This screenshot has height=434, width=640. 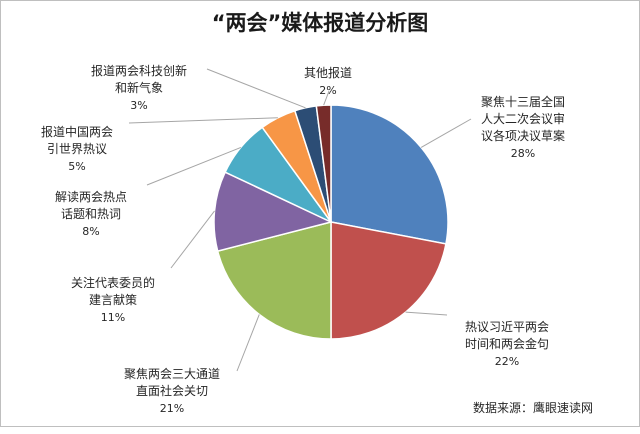 I want to click on slice-label-5: 报道中国两会 引世界热议 5%, so click(x=76, y=149).